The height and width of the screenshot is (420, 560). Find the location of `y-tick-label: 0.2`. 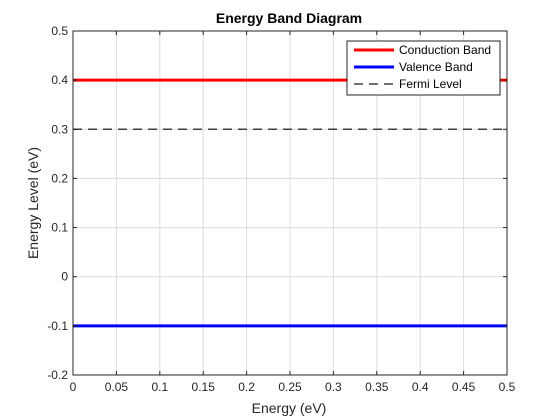

y-tick-label: 0.2 is located at coordinates (59, 178).